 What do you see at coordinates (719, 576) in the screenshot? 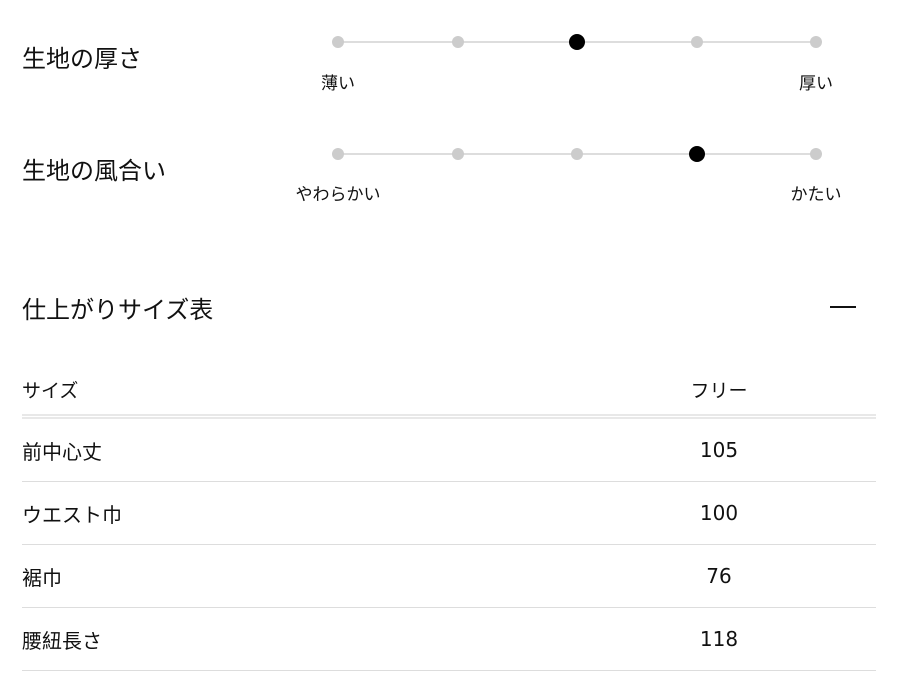
I see `row-value: 76` at bounding box center [719, 576].